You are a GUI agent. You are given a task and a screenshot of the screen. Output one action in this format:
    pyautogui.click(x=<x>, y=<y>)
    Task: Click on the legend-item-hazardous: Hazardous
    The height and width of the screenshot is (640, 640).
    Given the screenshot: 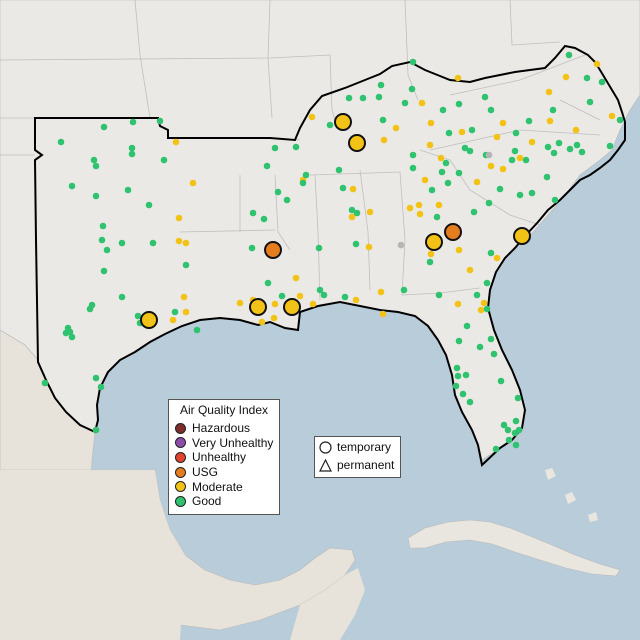 What is the action you would take?
    pyautogui.click(x=224, y=428)
    